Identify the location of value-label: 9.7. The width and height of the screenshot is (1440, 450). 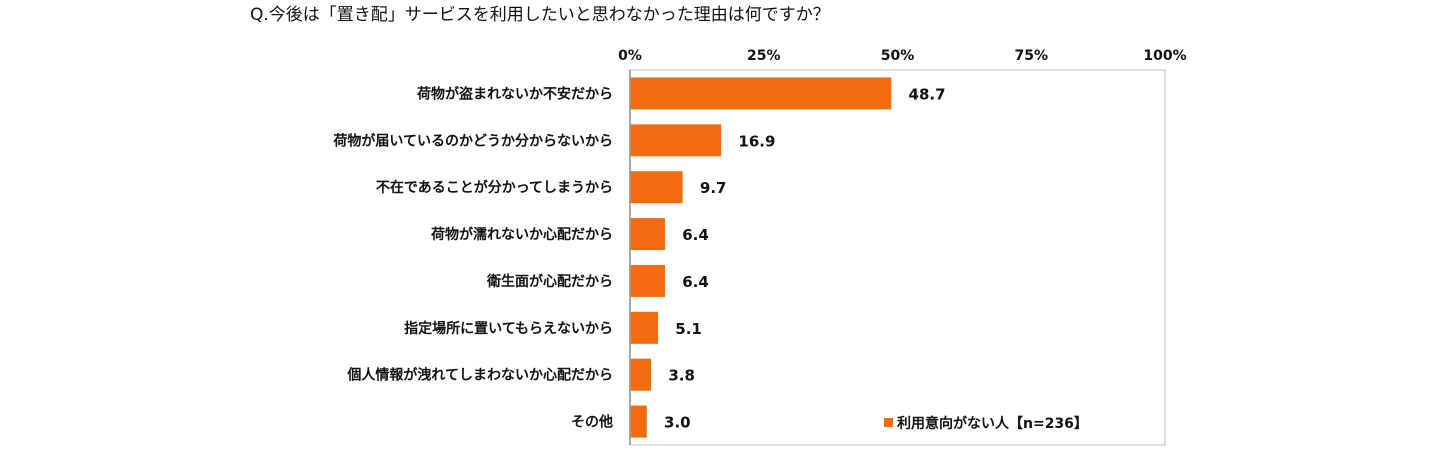
(713, 188).